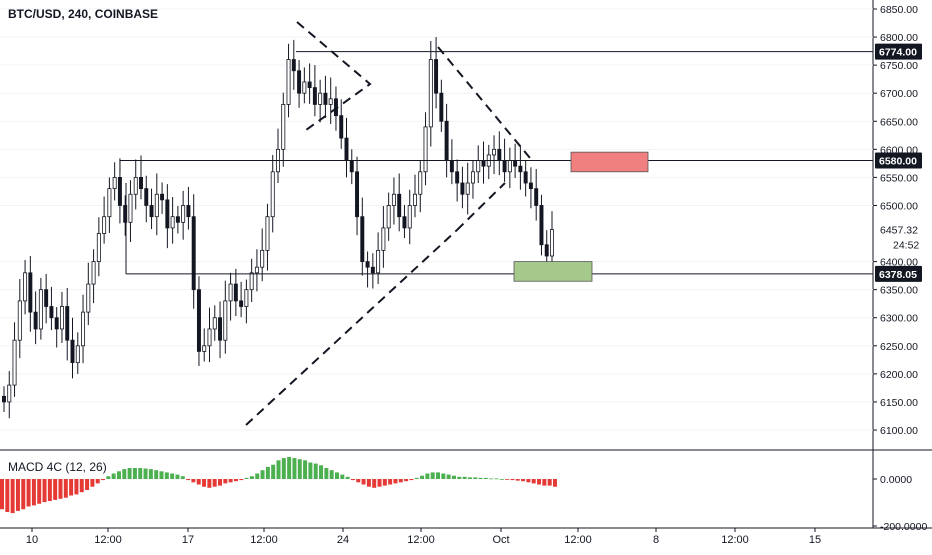 This screenshot has width=932, height=555. Describe the element at coordinates (898, 53) in the screenshot. I see `level-price-label: 6774.00` at that location.